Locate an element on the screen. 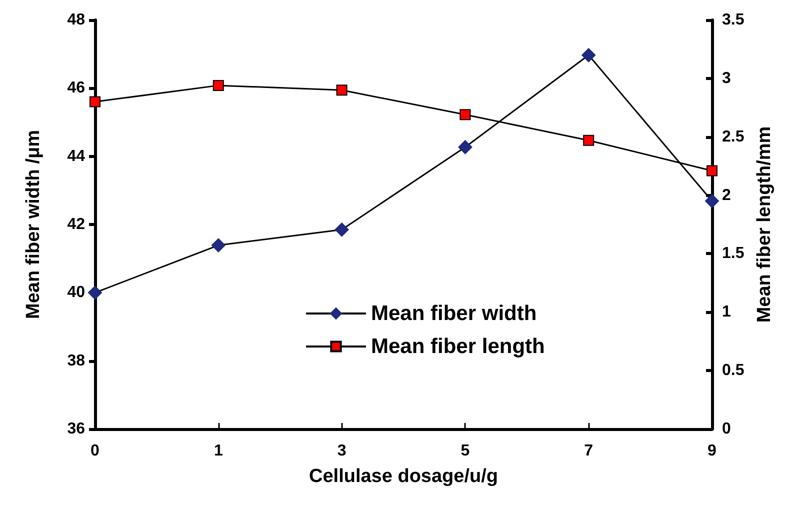 This screenshot has width=788, height=506. y2-tick-label: 2 is located at coordinates (726, 195).